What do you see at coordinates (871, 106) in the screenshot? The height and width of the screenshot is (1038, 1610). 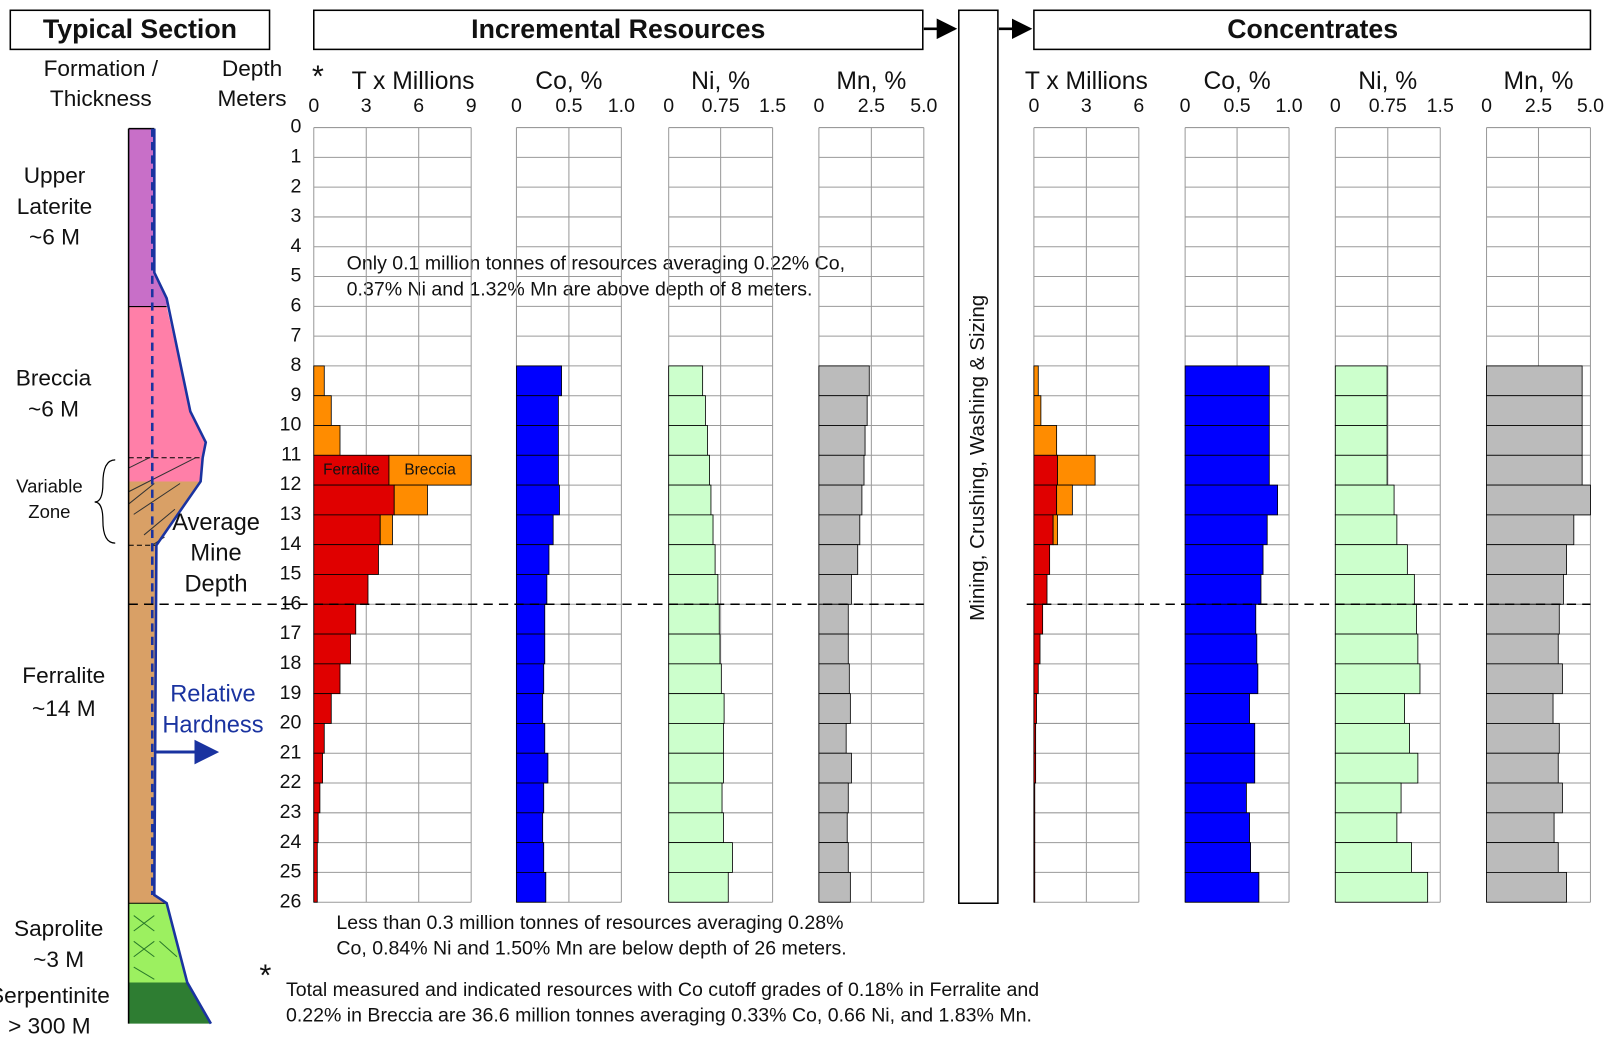 I see `x-tick-label: 2.5` at bounding box center [871, 106].